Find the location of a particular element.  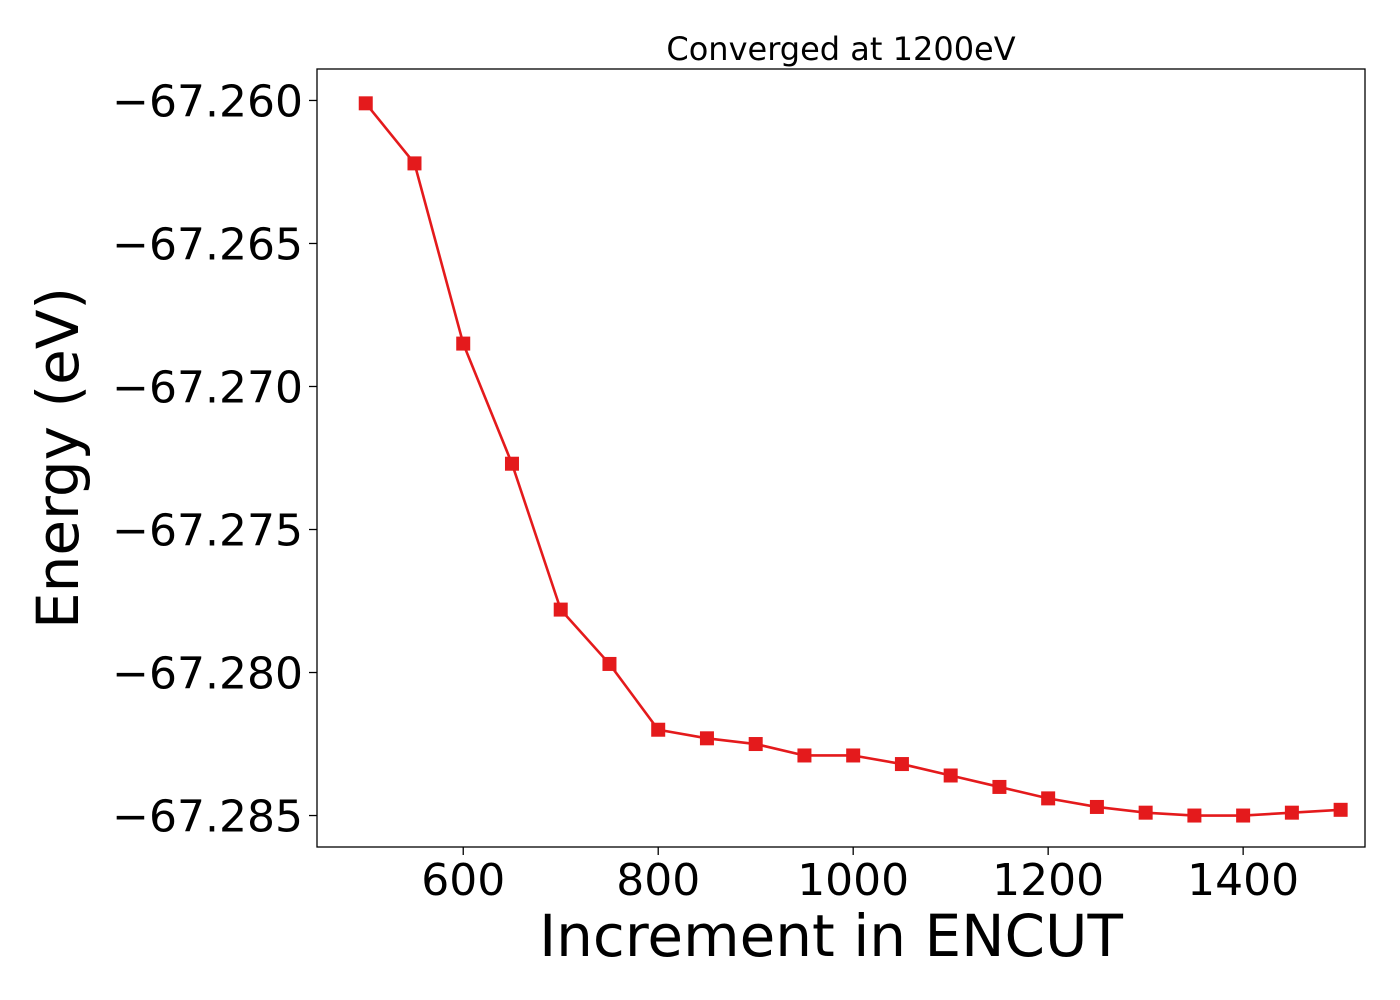

x-tick-label: 1000 is located at coordinates (853, 880).